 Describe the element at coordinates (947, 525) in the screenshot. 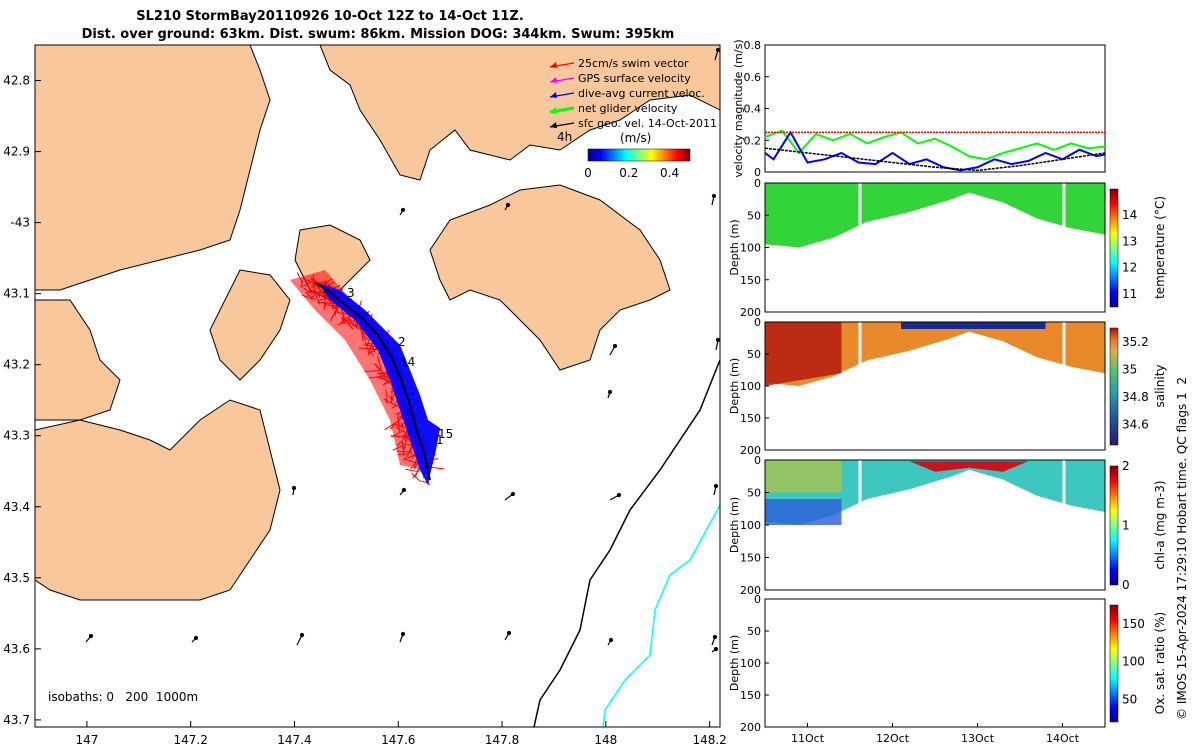

I see `chl-a-panel: 0 50 100 150 200 Depth (m) 0 1 2 chl-a (mg m-3)` at that location.